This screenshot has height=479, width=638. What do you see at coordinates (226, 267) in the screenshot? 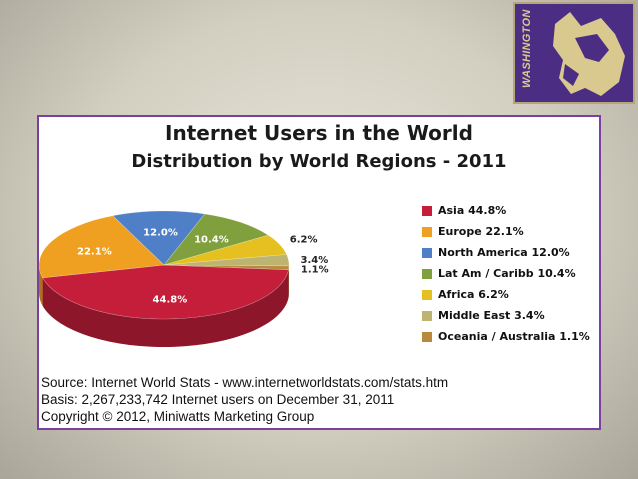
I see `pie-slice-oceania-australia` at bounding box center [226, 267].